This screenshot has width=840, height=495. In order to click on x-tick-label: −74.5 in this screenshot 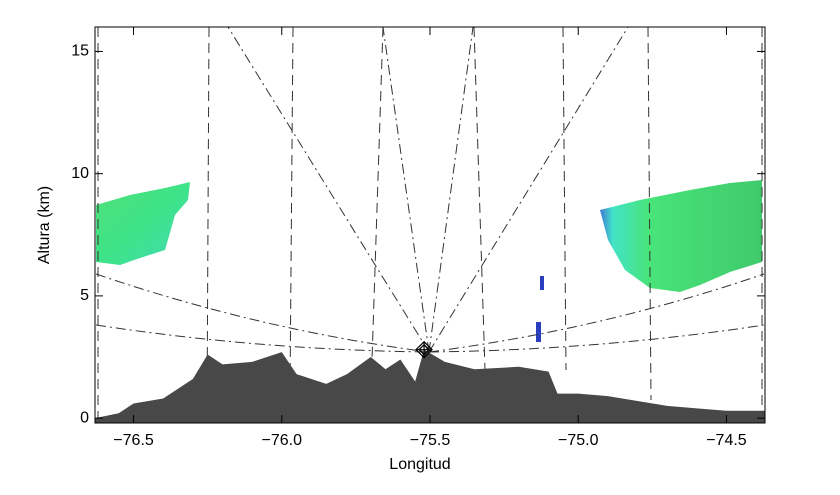, I will do `click(726, 440)`.